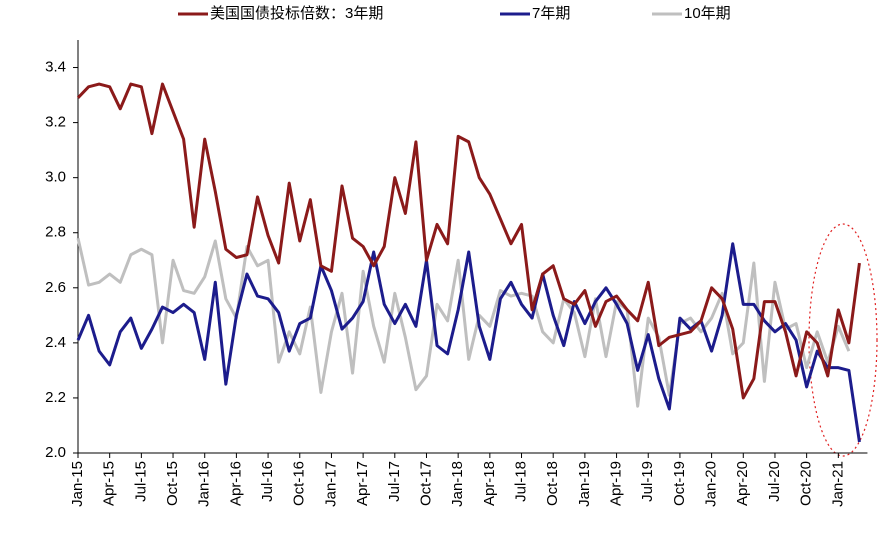 The image size is (879, 539). What do you see at coordinates (55, 452) in the screenshot?
I see `y-tick-label: 2.0` at bounding box center [55, 452].